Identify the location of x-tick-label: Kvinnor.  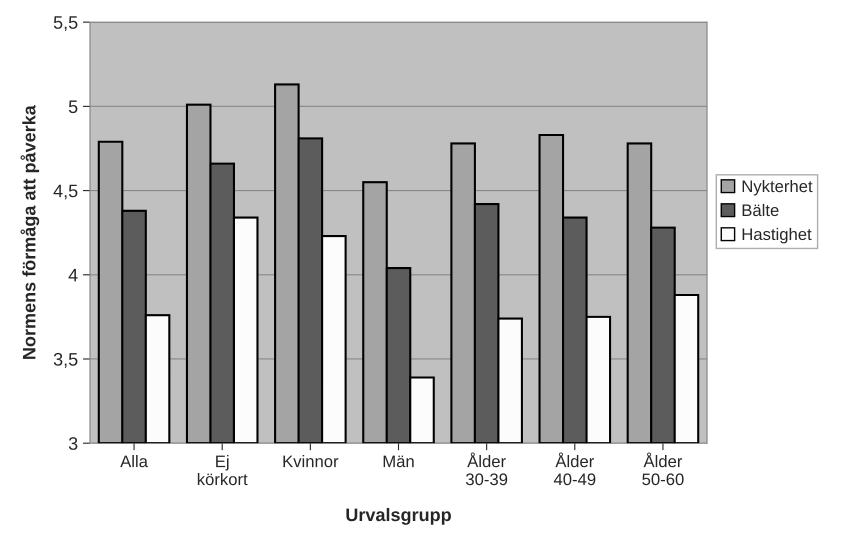
(310, 461).